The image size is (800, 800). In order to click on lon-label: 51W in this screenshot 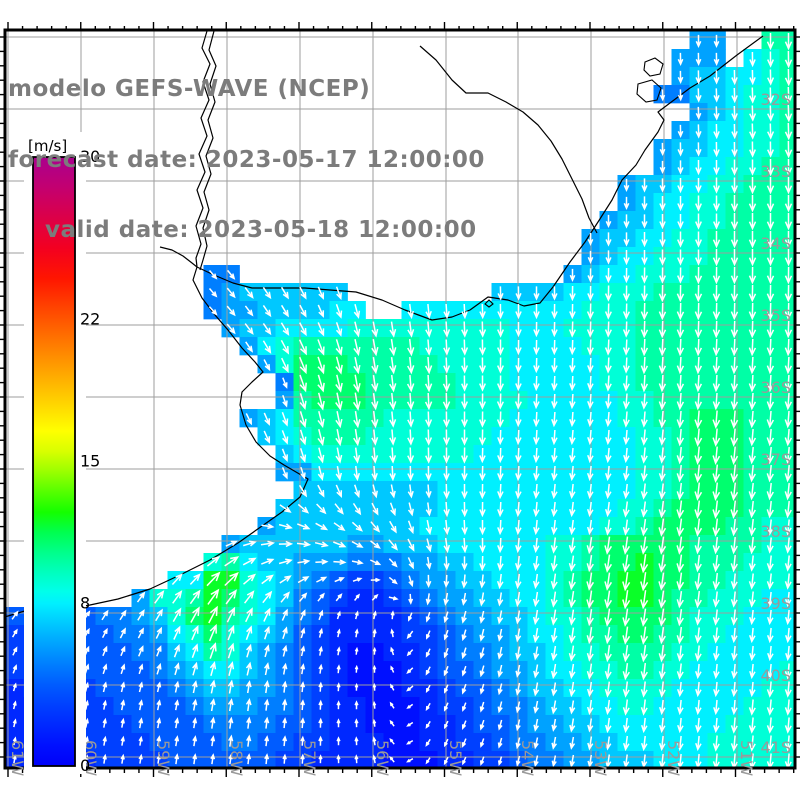, I will do `click(746, 758)`.